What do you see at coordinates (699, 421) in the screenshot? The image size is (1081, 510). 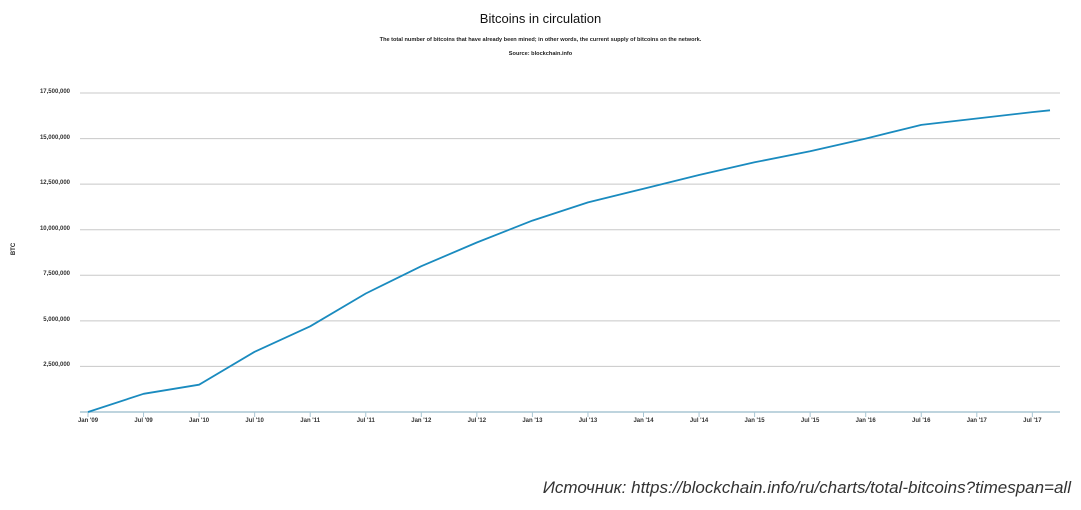 I see `x-tick-label: Jul '14` at bounding box center [699, 421].